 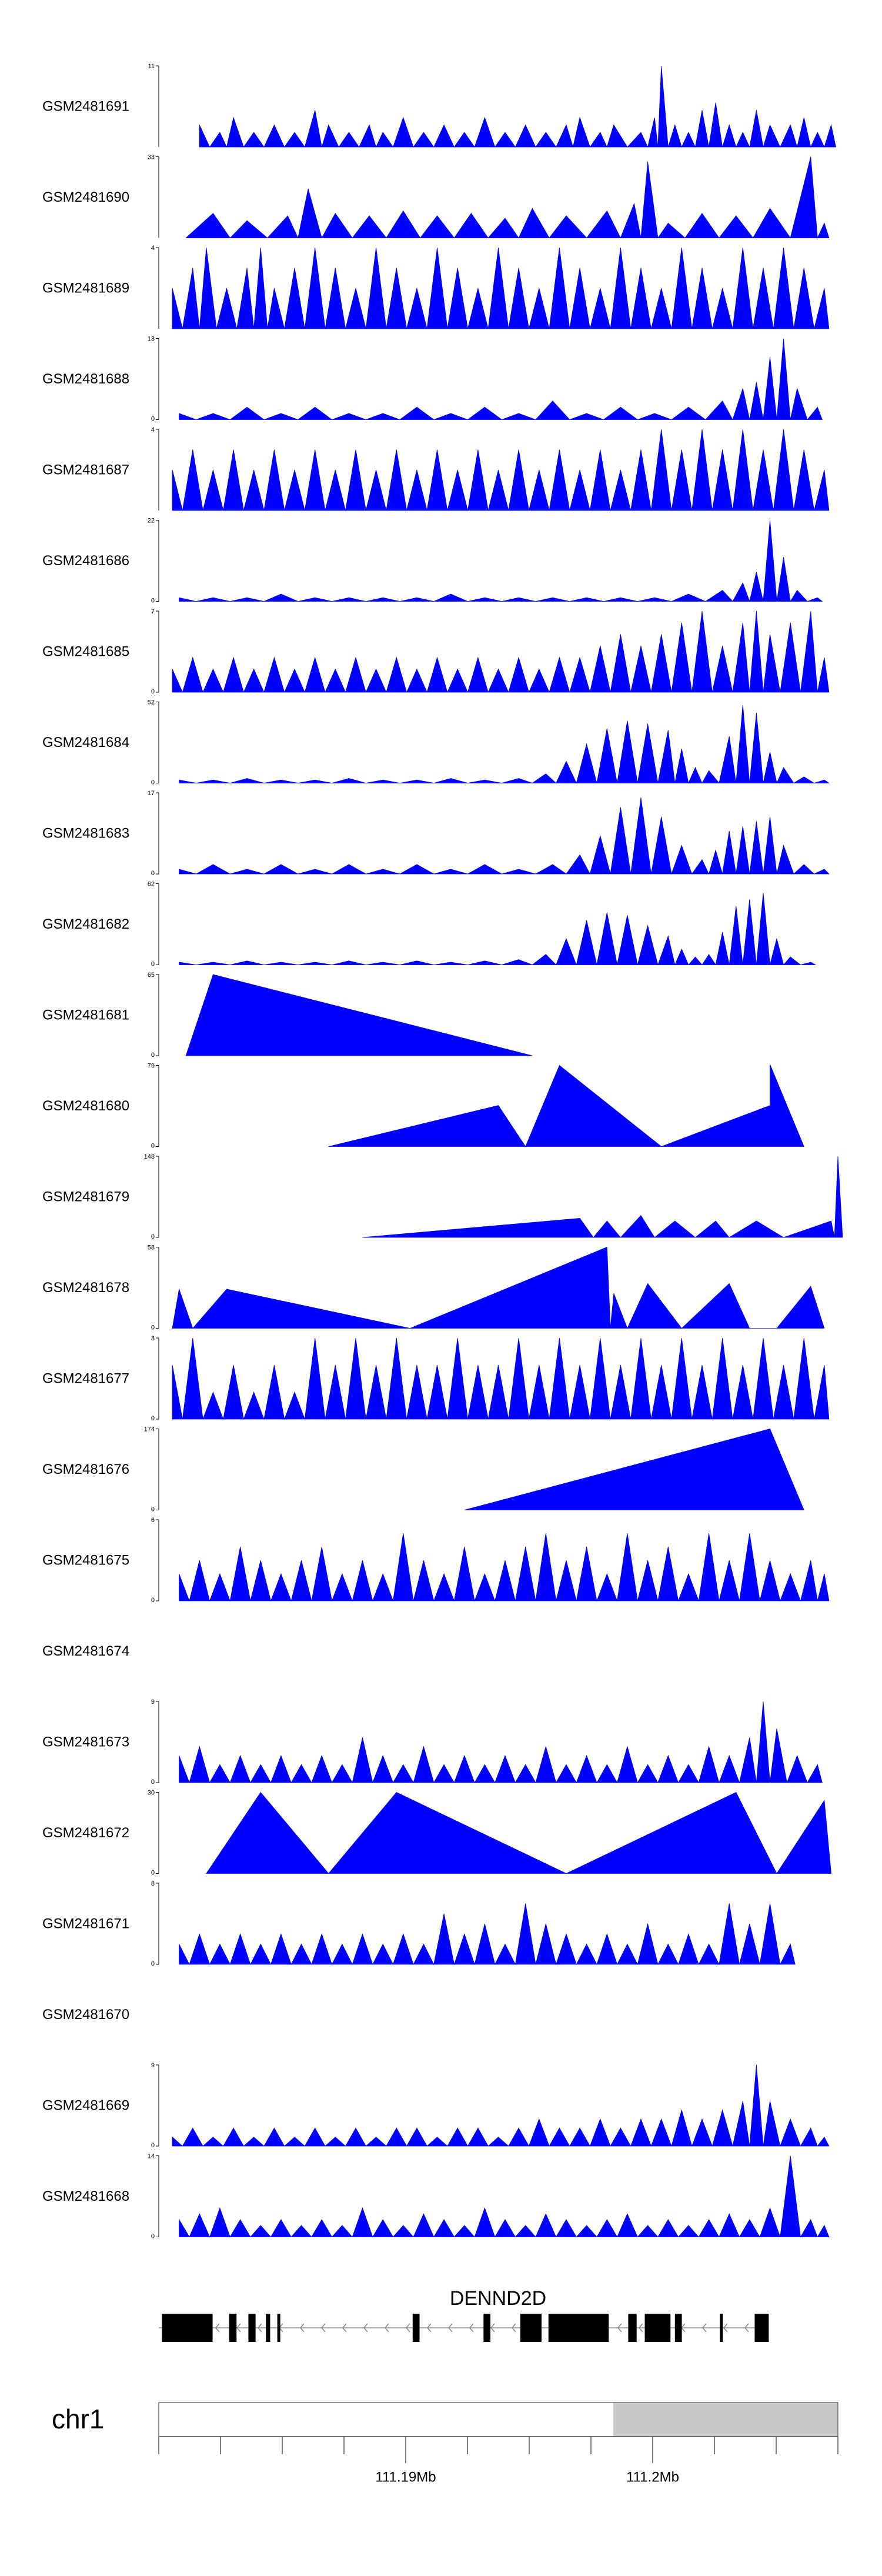 I want to click on y-max-label: 30, so click(x=151, y=1792).